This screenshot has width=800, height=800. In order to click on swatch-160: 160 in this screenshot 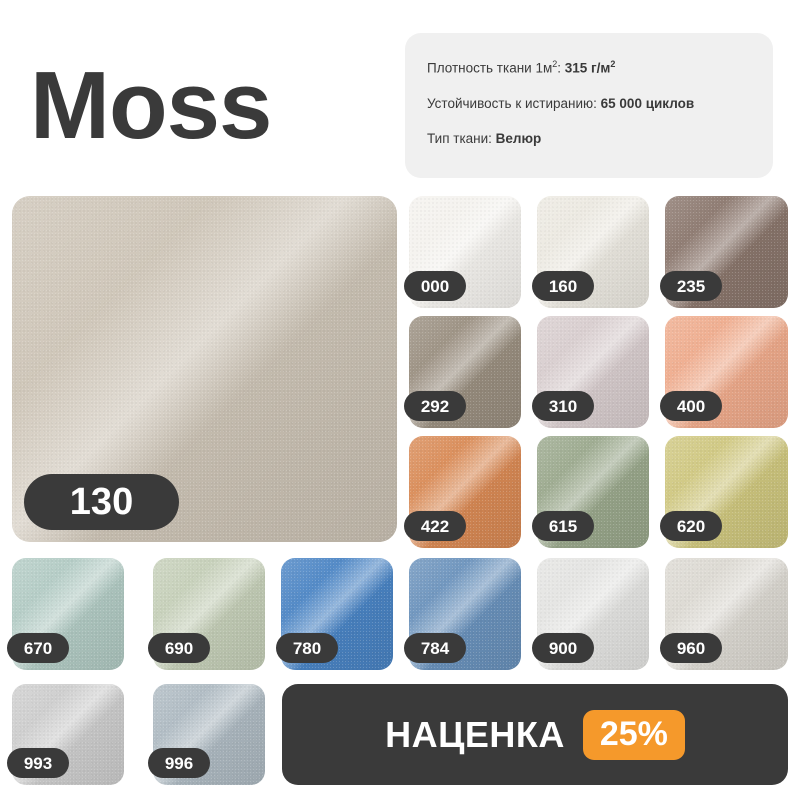, I will do `click(590, 252)`.